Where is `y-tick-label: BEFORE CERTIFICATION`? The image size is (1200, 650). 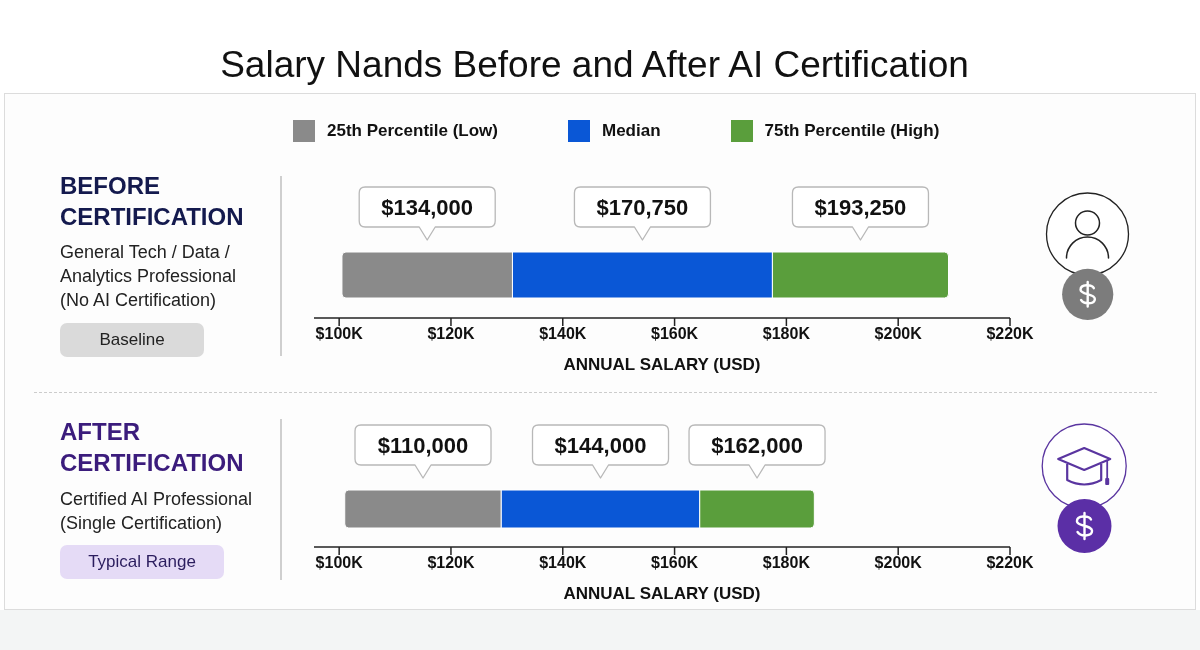
y-tick-label: BEFORE CERTIFICATION is located at coordinates (152, 201).